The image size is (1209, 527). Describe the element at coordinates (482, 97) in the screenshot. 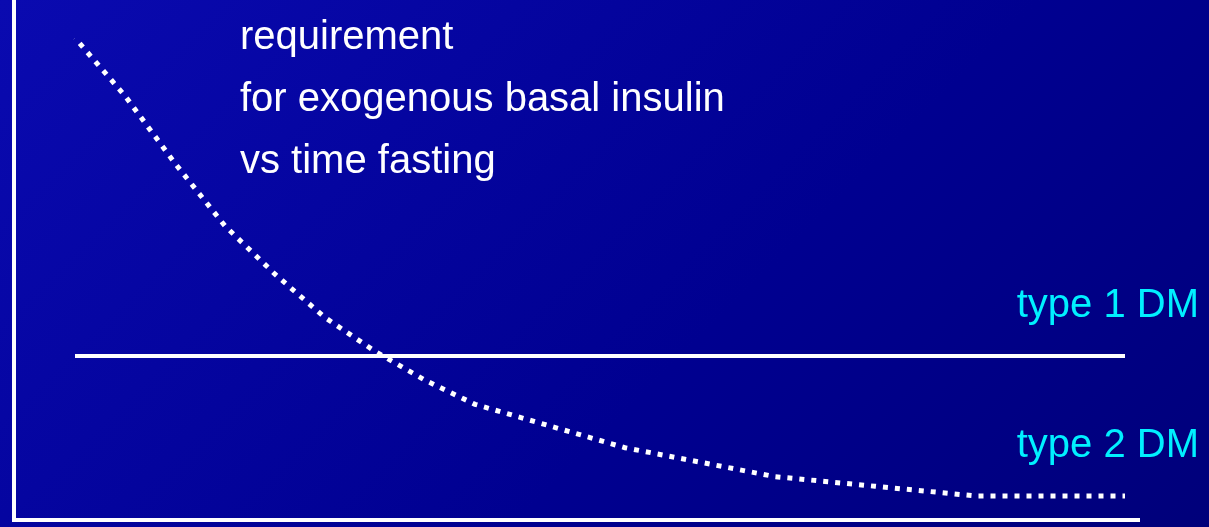

I see `text: requirement for exogenous basal insulin vs time fasting` at that location.